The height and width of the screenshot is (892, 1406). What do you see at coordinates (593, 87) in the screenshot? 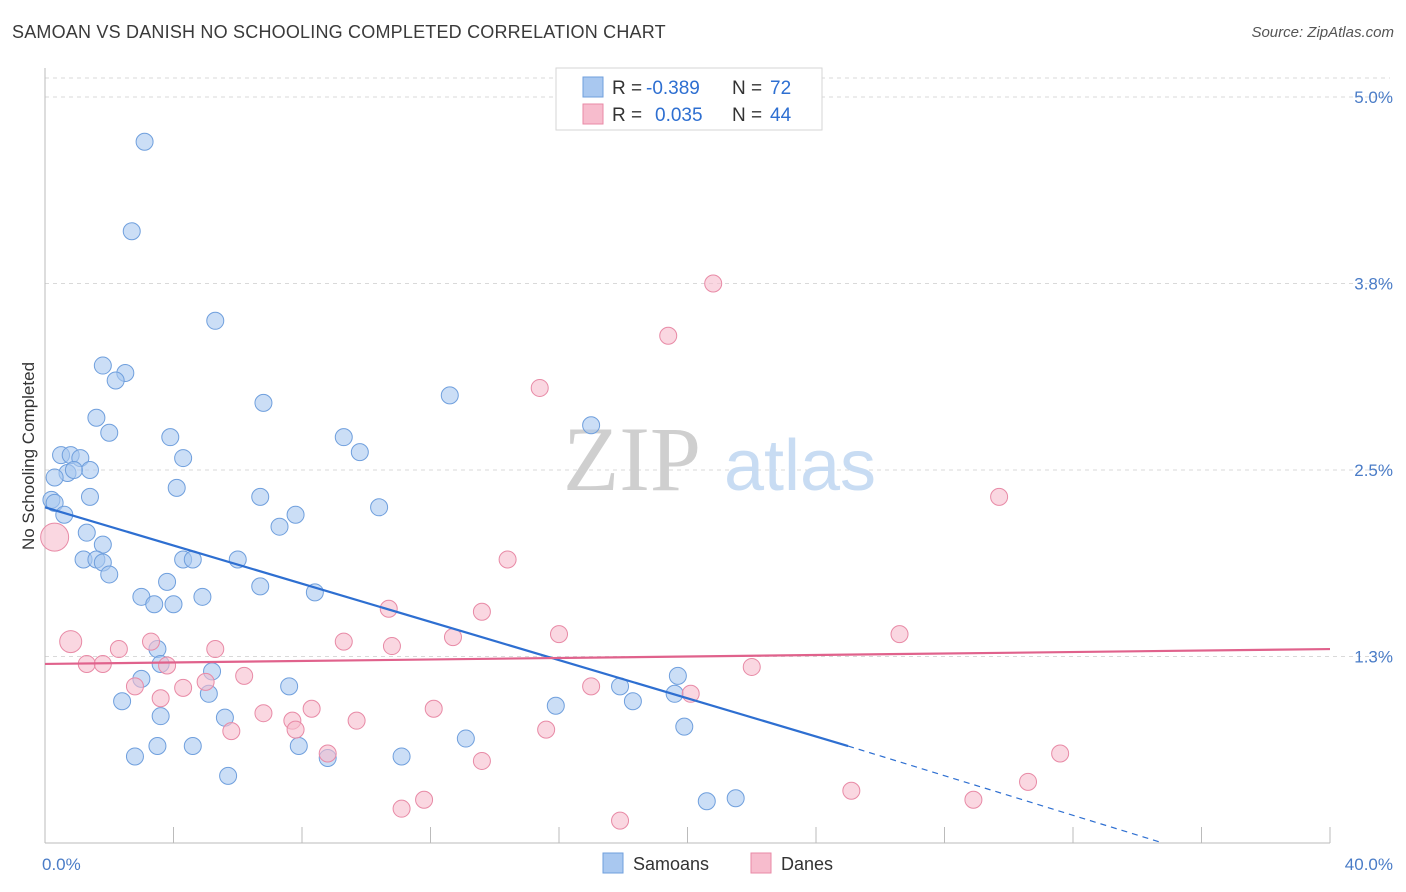
I see `legend-swatch-samoan` at bounding box center [593, 87].